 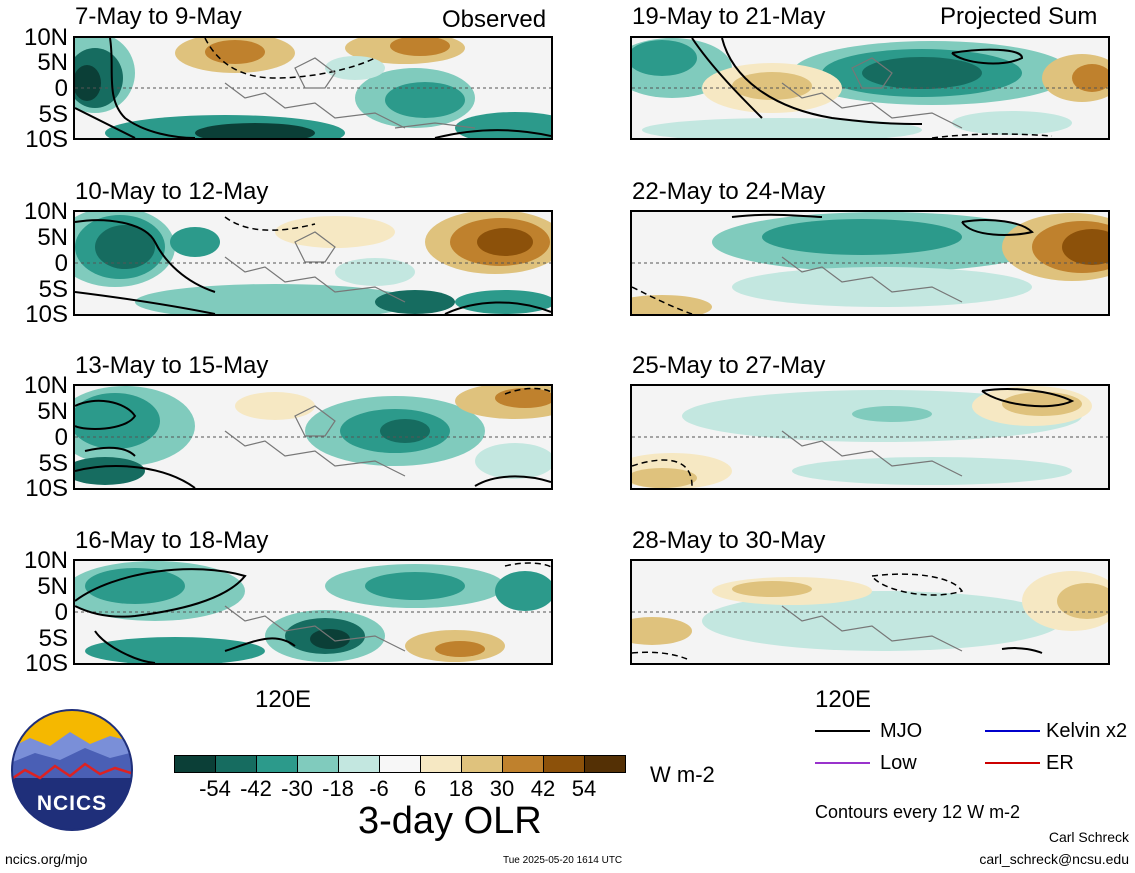 What do you see at coordinates (898, 763) in the screenshot?
I see `legend-label-low: Low` at bounding box center [898, 763].